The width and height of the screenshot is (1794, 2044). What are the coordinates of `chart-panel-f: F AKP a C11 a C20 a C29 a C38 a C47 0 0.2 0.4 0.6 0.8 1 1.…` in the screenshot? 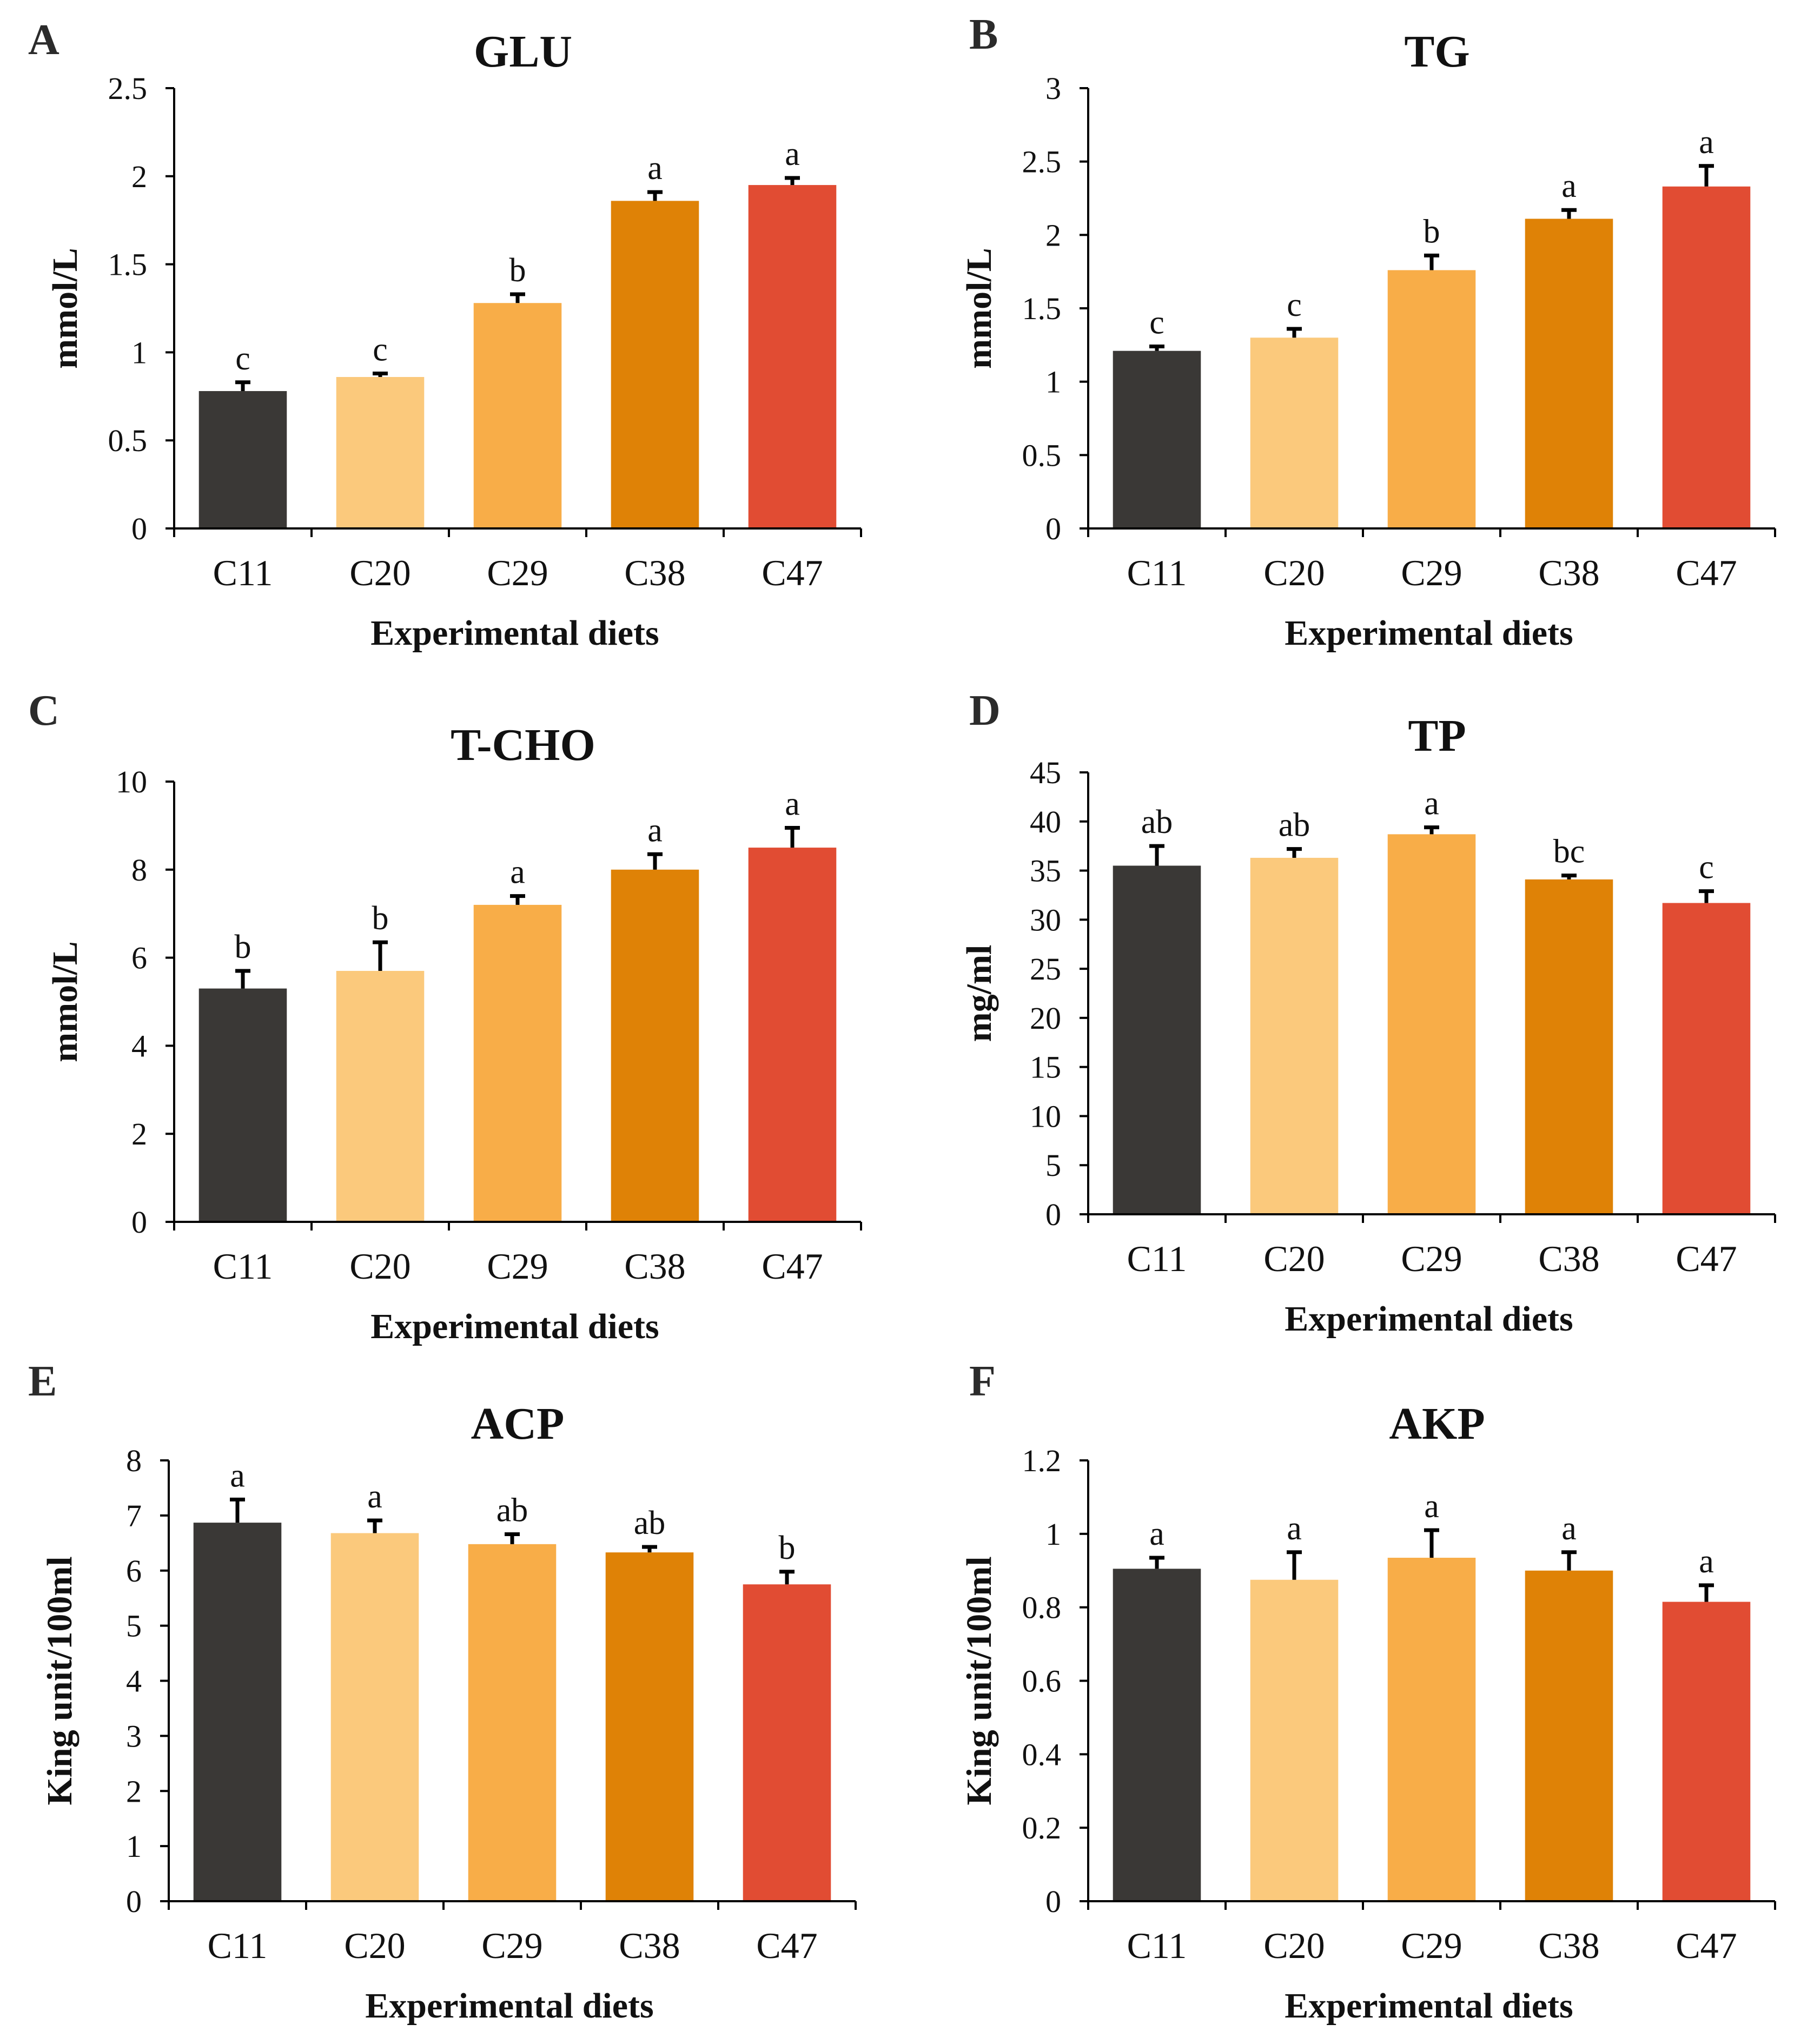 It's located at (1367, 1692).